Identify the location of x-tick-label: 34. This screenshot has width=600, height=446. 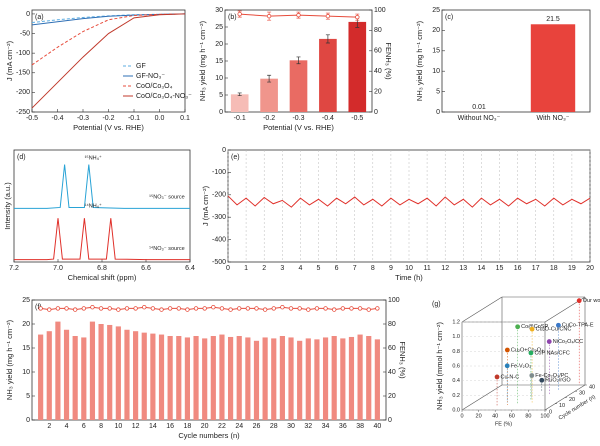
(326, 426).